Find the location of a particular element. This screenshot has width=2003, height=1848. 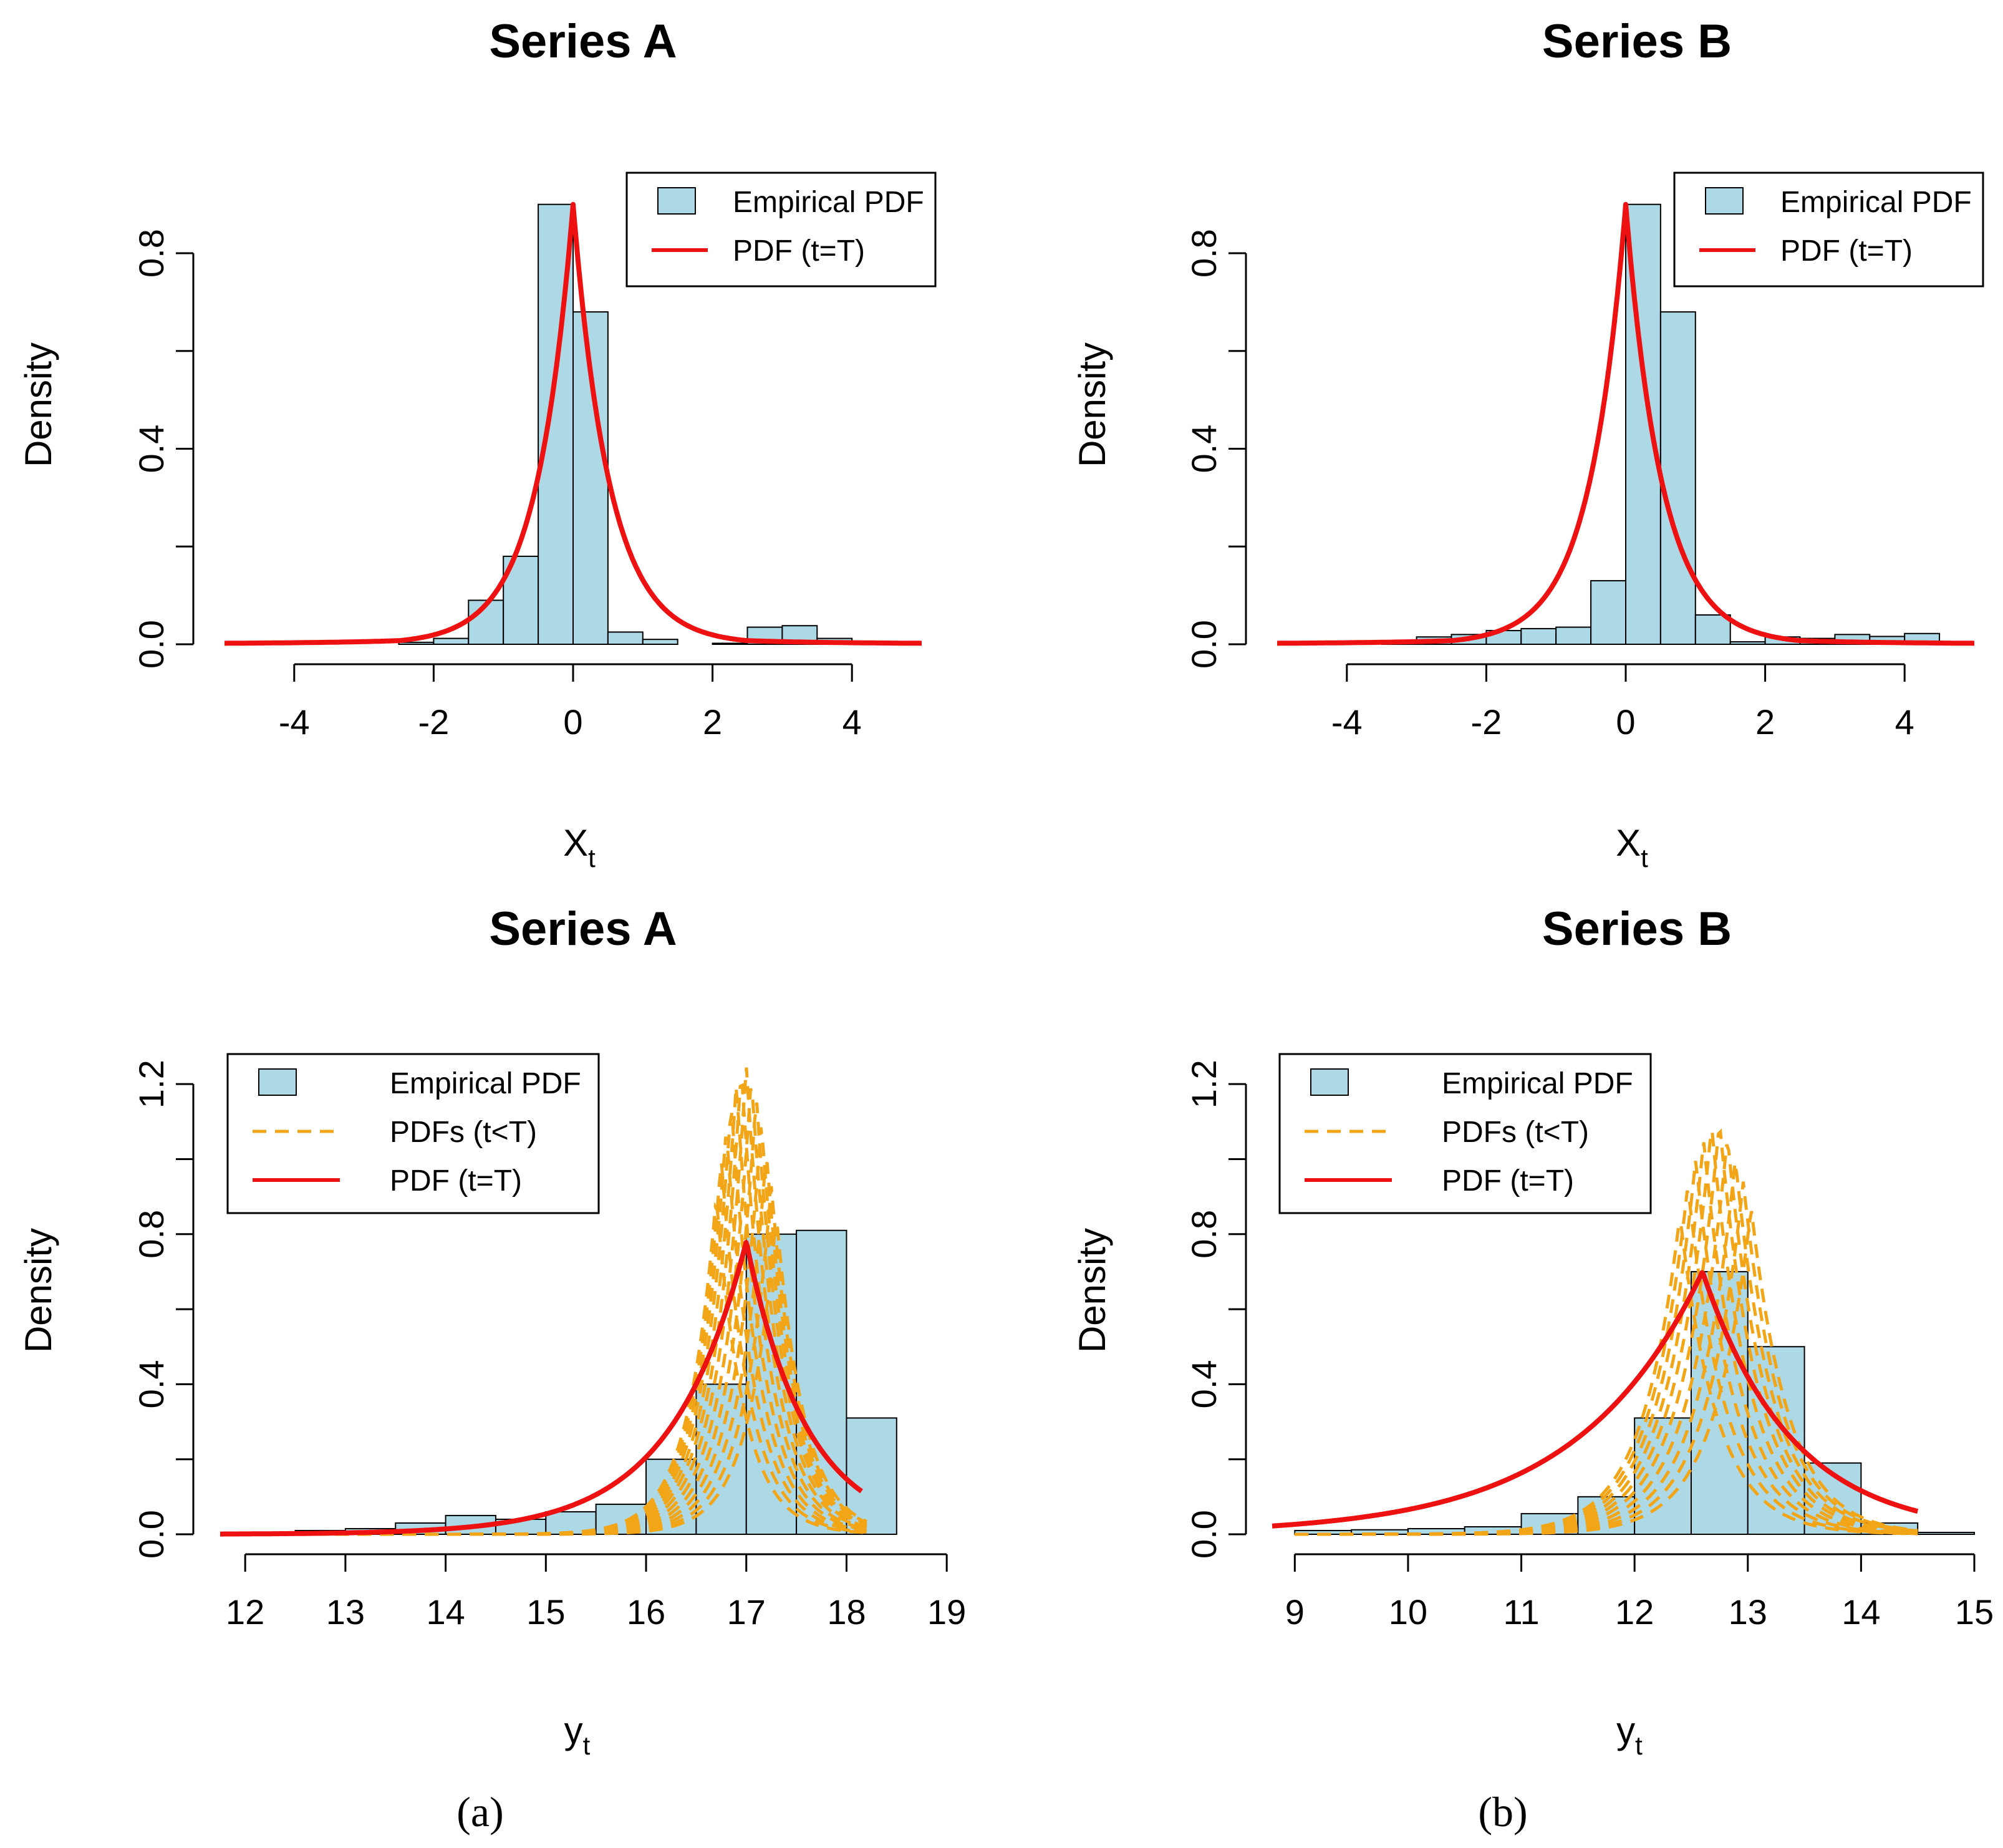

chart-title: Series B is located at coordinates (1637, 928).